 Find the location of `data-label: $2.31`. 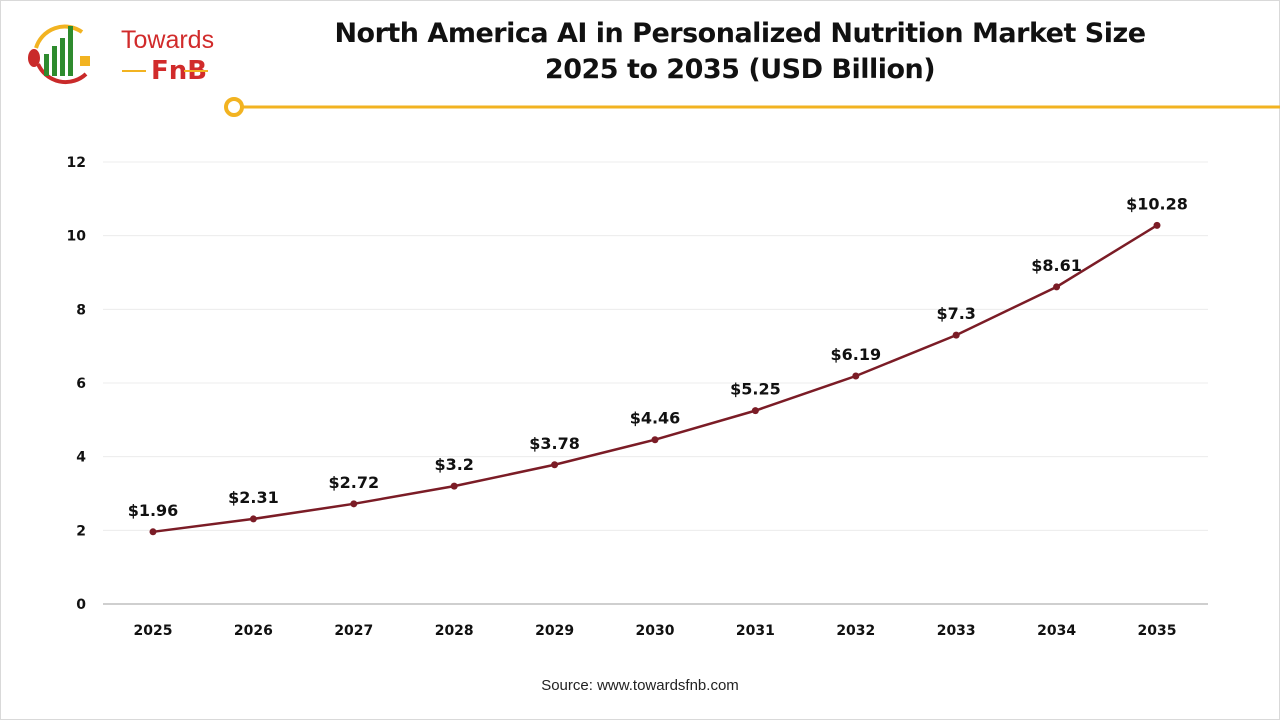

data-label: $2.31 is located at coordinates (253, 497).